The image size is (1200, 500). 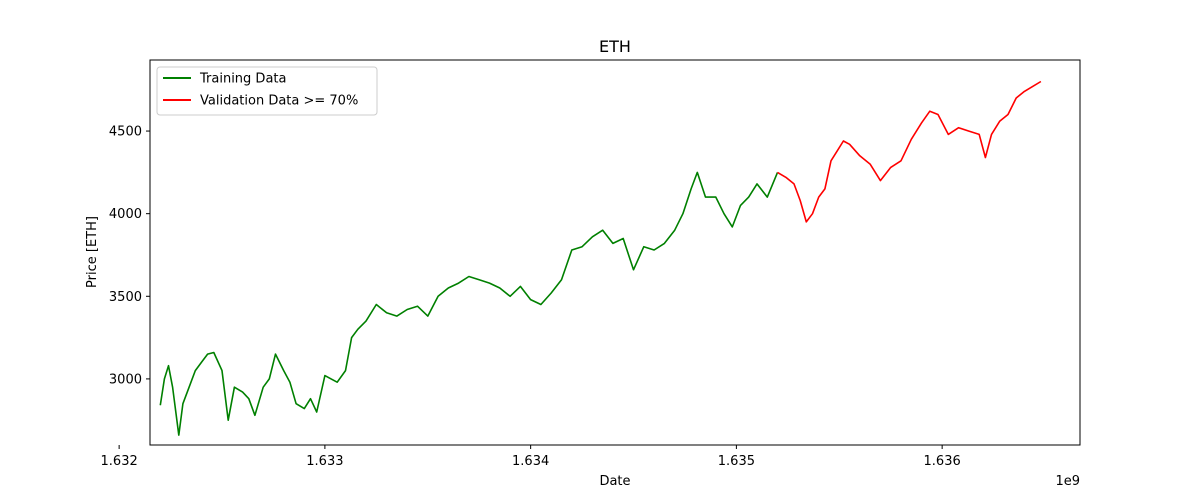 What do you see at coordinates (242, 79) in the screenshot?
I see `legend-label-training: Training Data` at bounding box center [242, 79].